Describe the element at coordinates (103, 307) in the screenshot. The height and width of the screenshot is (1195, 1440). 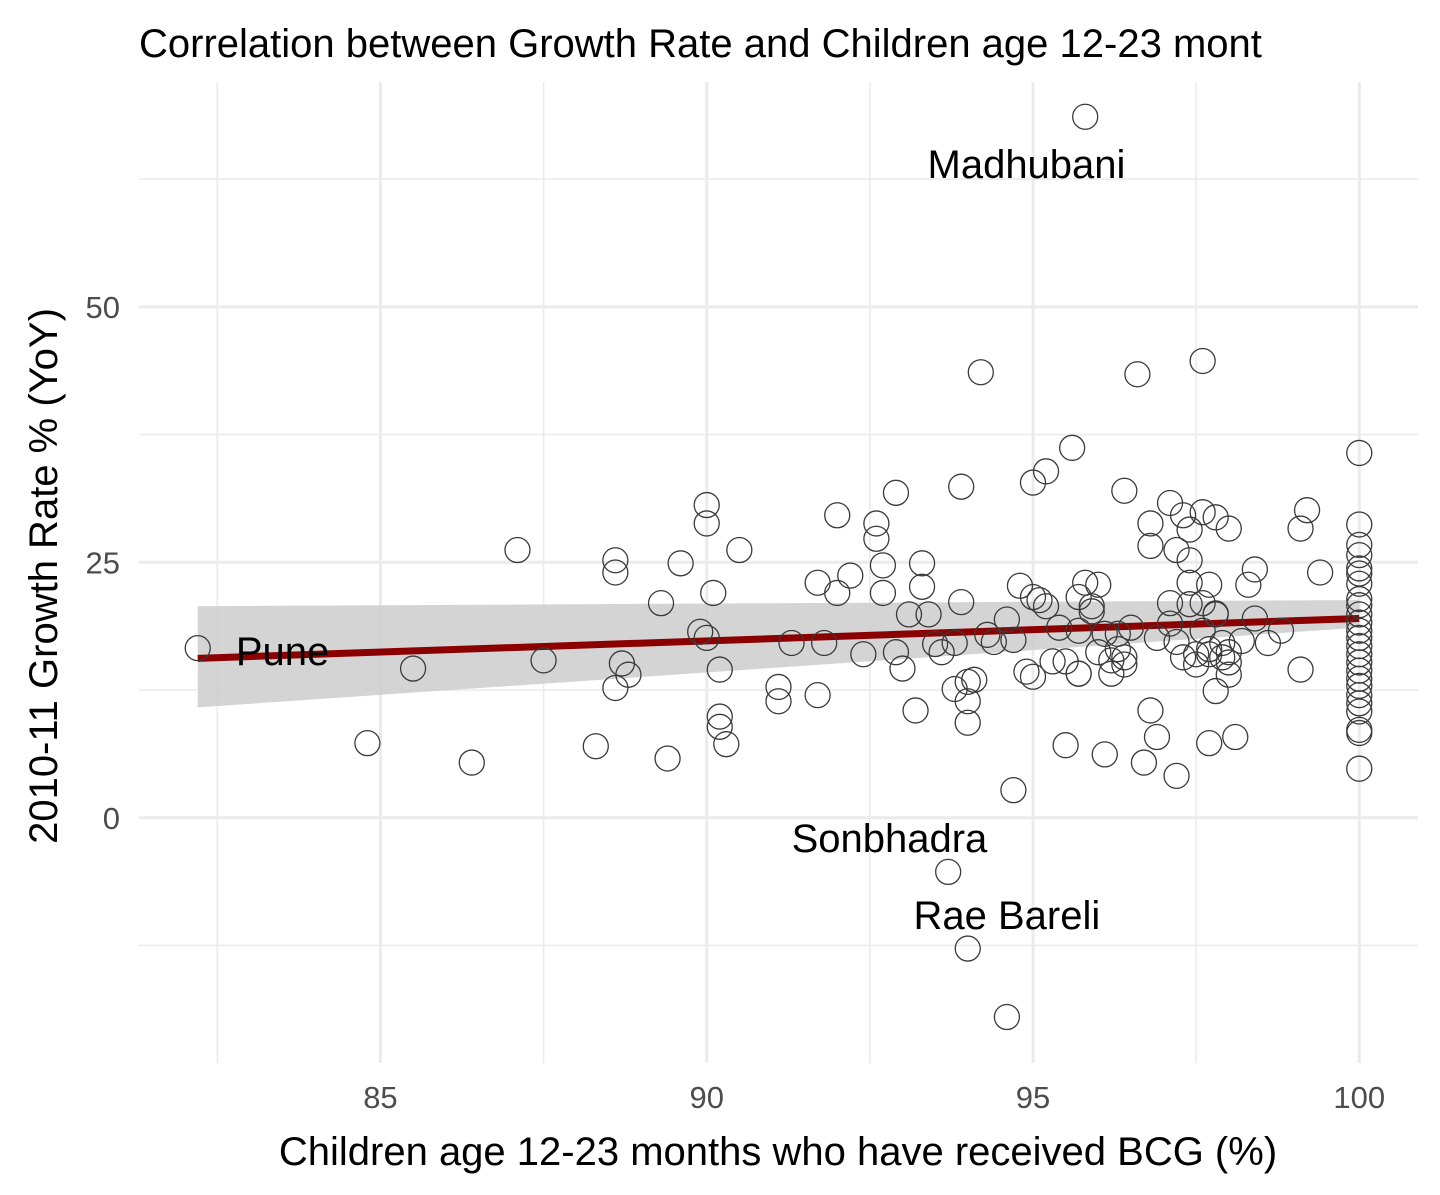
I see `y-tick-label: 50` at that location.